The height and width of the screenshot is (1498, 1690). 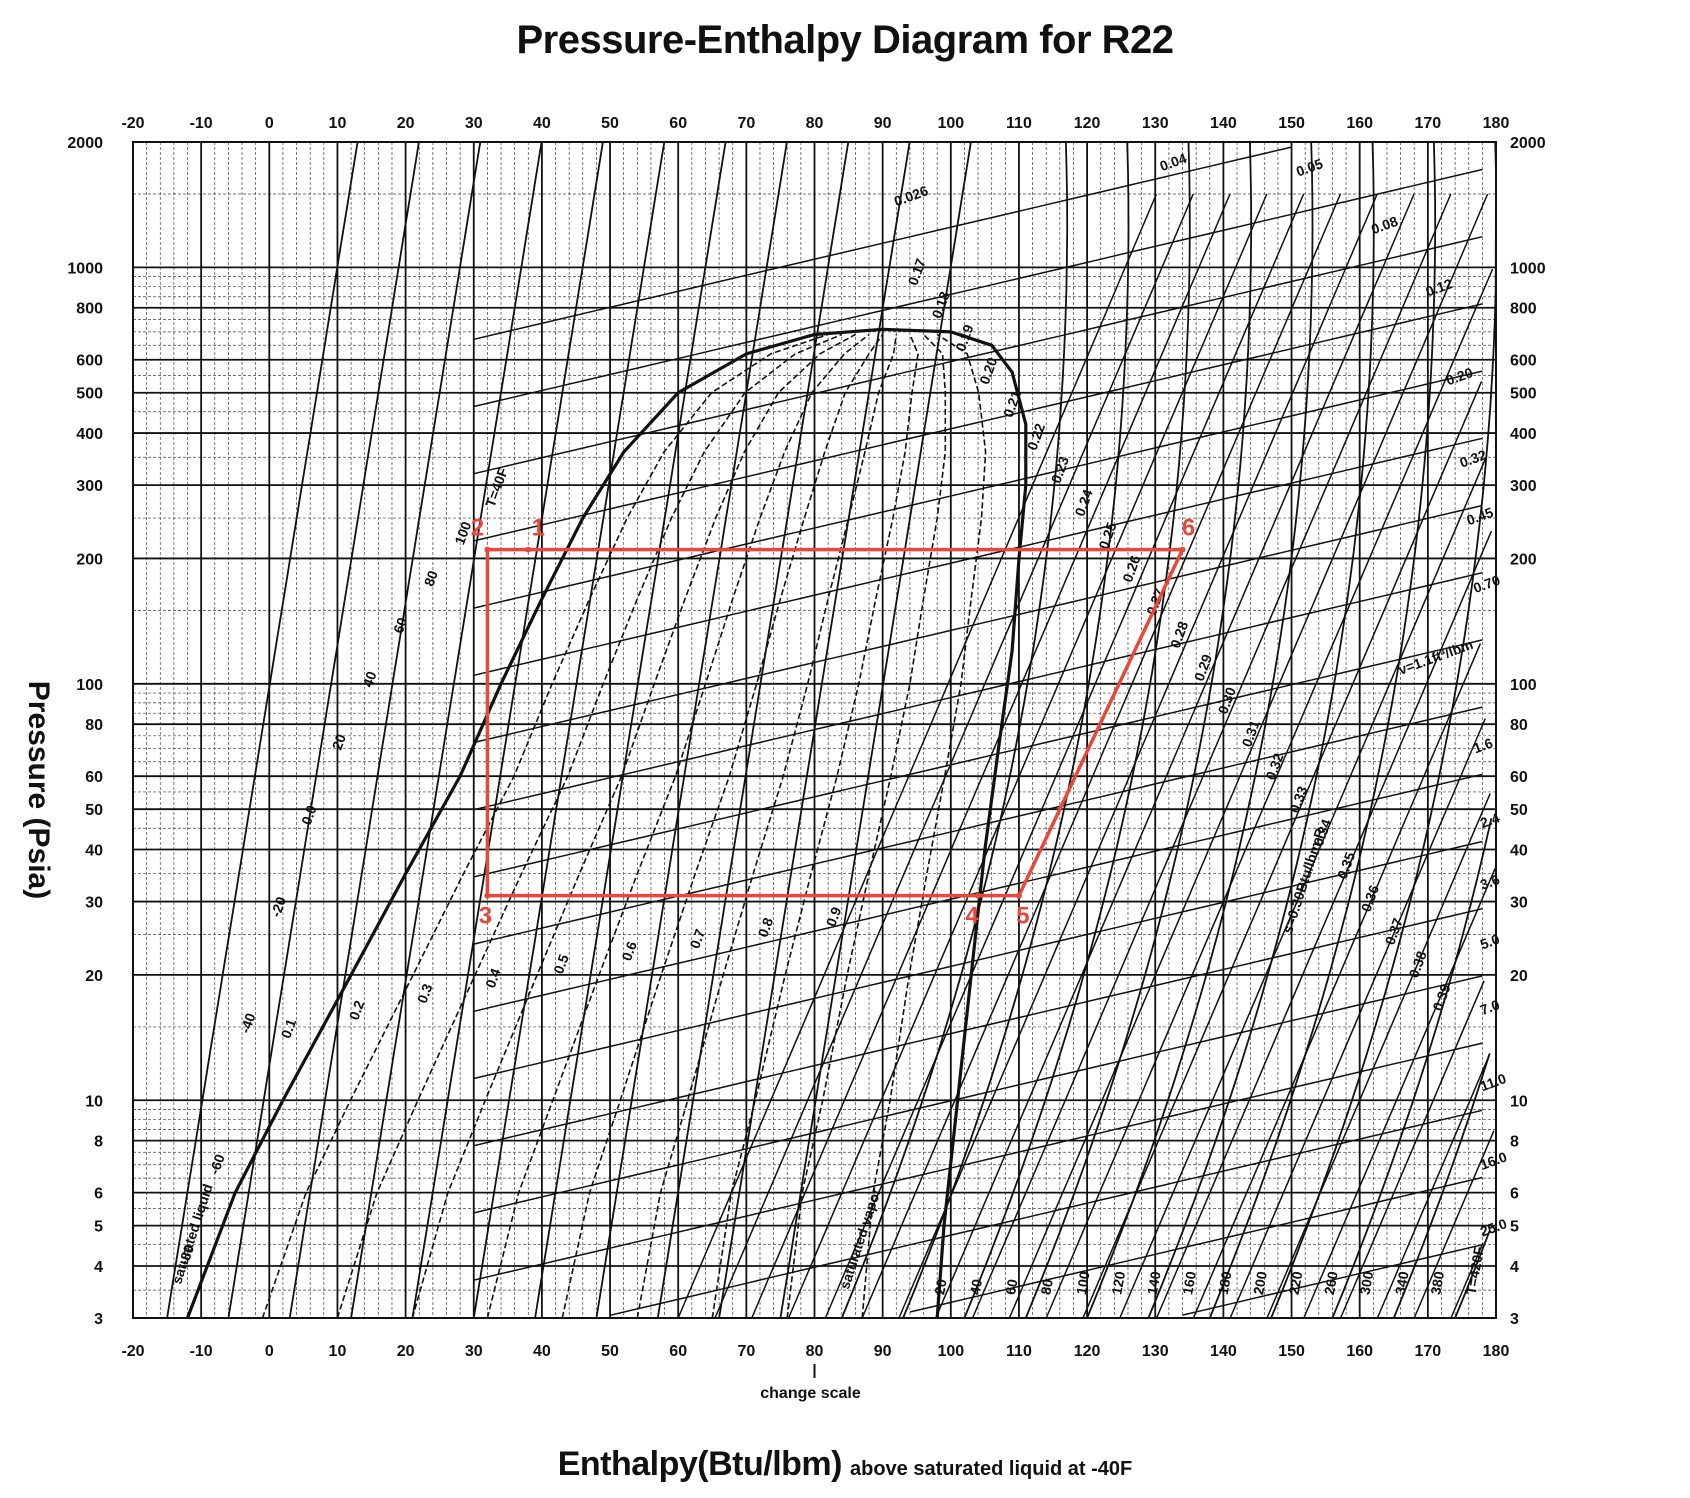 I want to click on quality-label: 0.5, so click(x=561, y=964).